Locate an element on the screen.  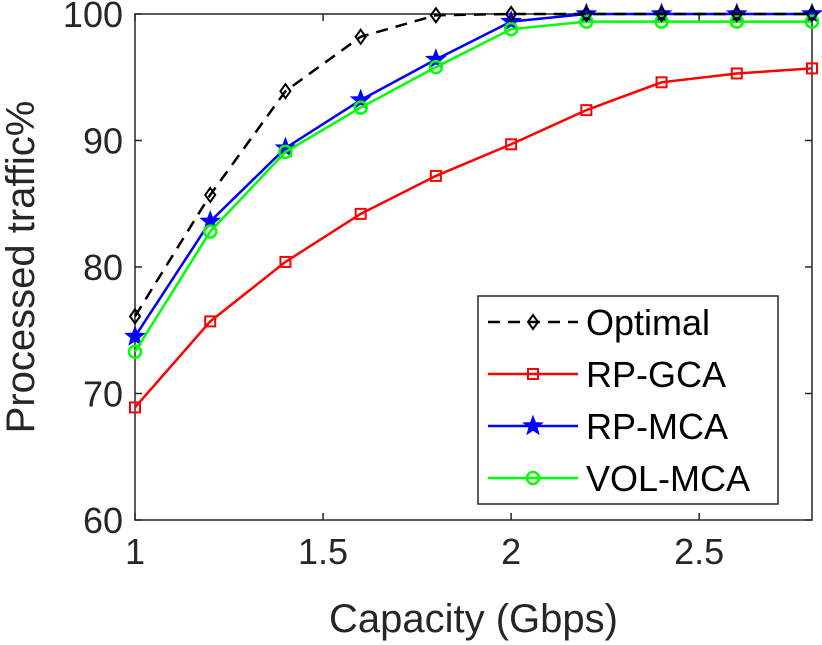
x-tick-label: 2.5 is located at coordinates (699, 551).